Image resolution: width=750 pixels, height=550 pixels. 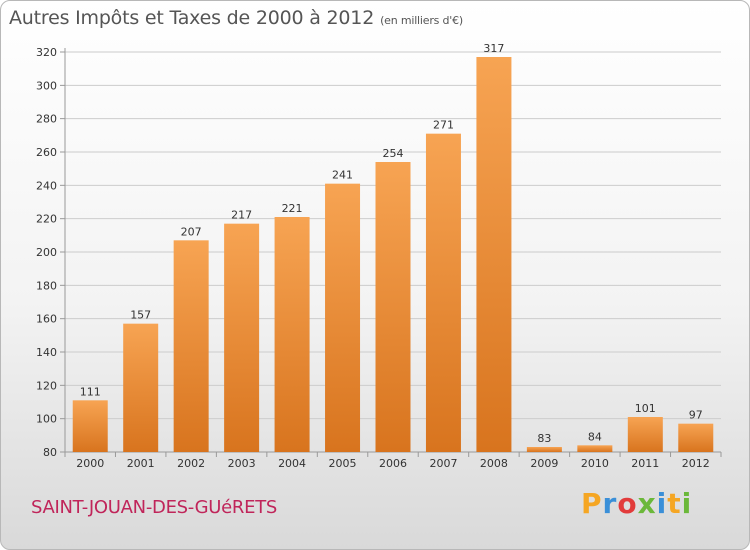 I want to click on x-tick-label-2008: 2008, so click(x=494, y=463).